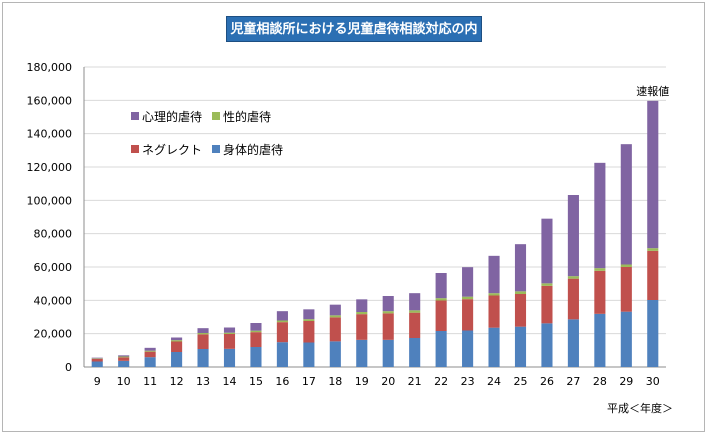 This screenshot has width=707, height=434. What do you see at coordinates (177, 381) in the screenshot?
I see `x-tick-label: 12` at bounding box center [177, 381].